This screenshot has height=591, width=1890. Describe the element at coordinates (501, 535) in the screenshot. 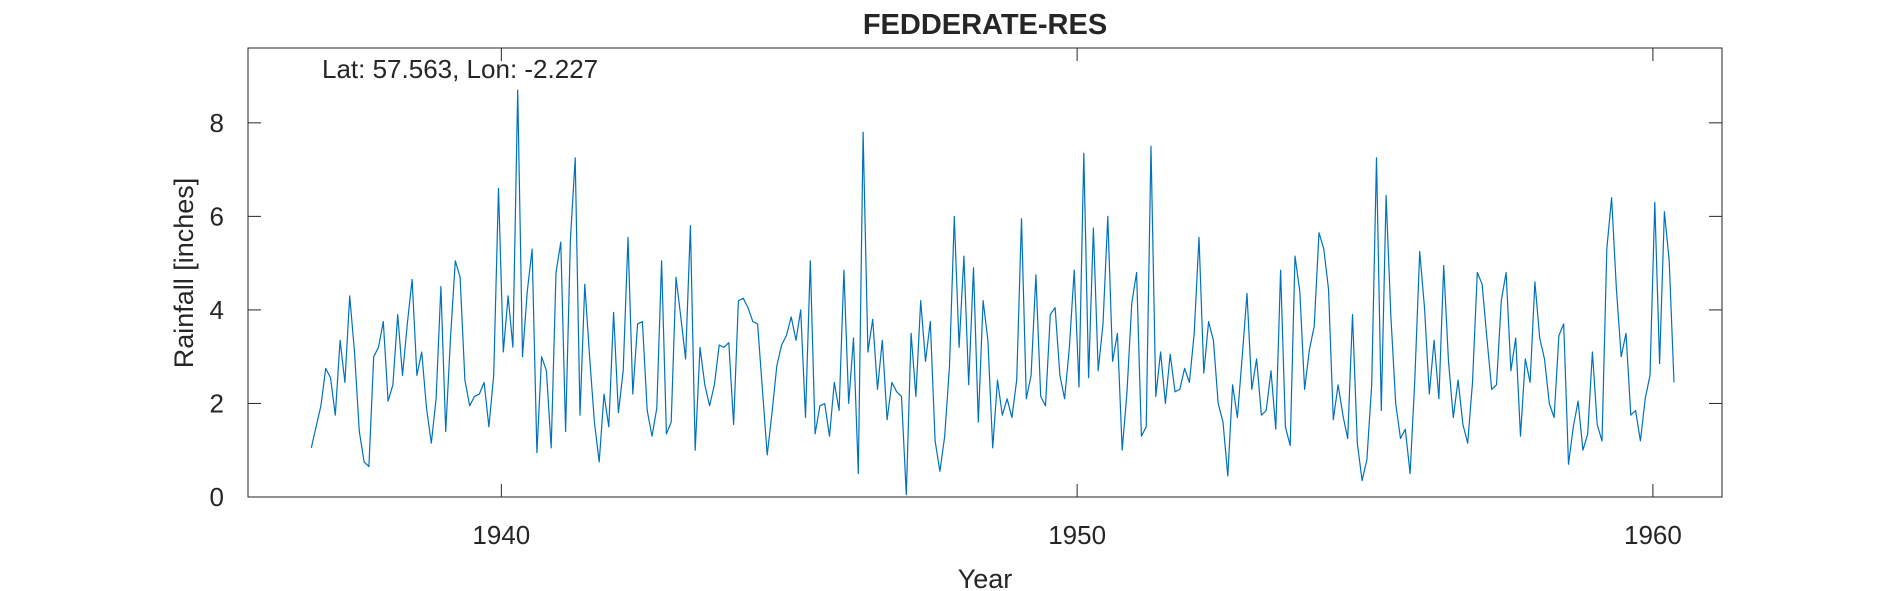

I see `x-tick-label: 1940` at that location.